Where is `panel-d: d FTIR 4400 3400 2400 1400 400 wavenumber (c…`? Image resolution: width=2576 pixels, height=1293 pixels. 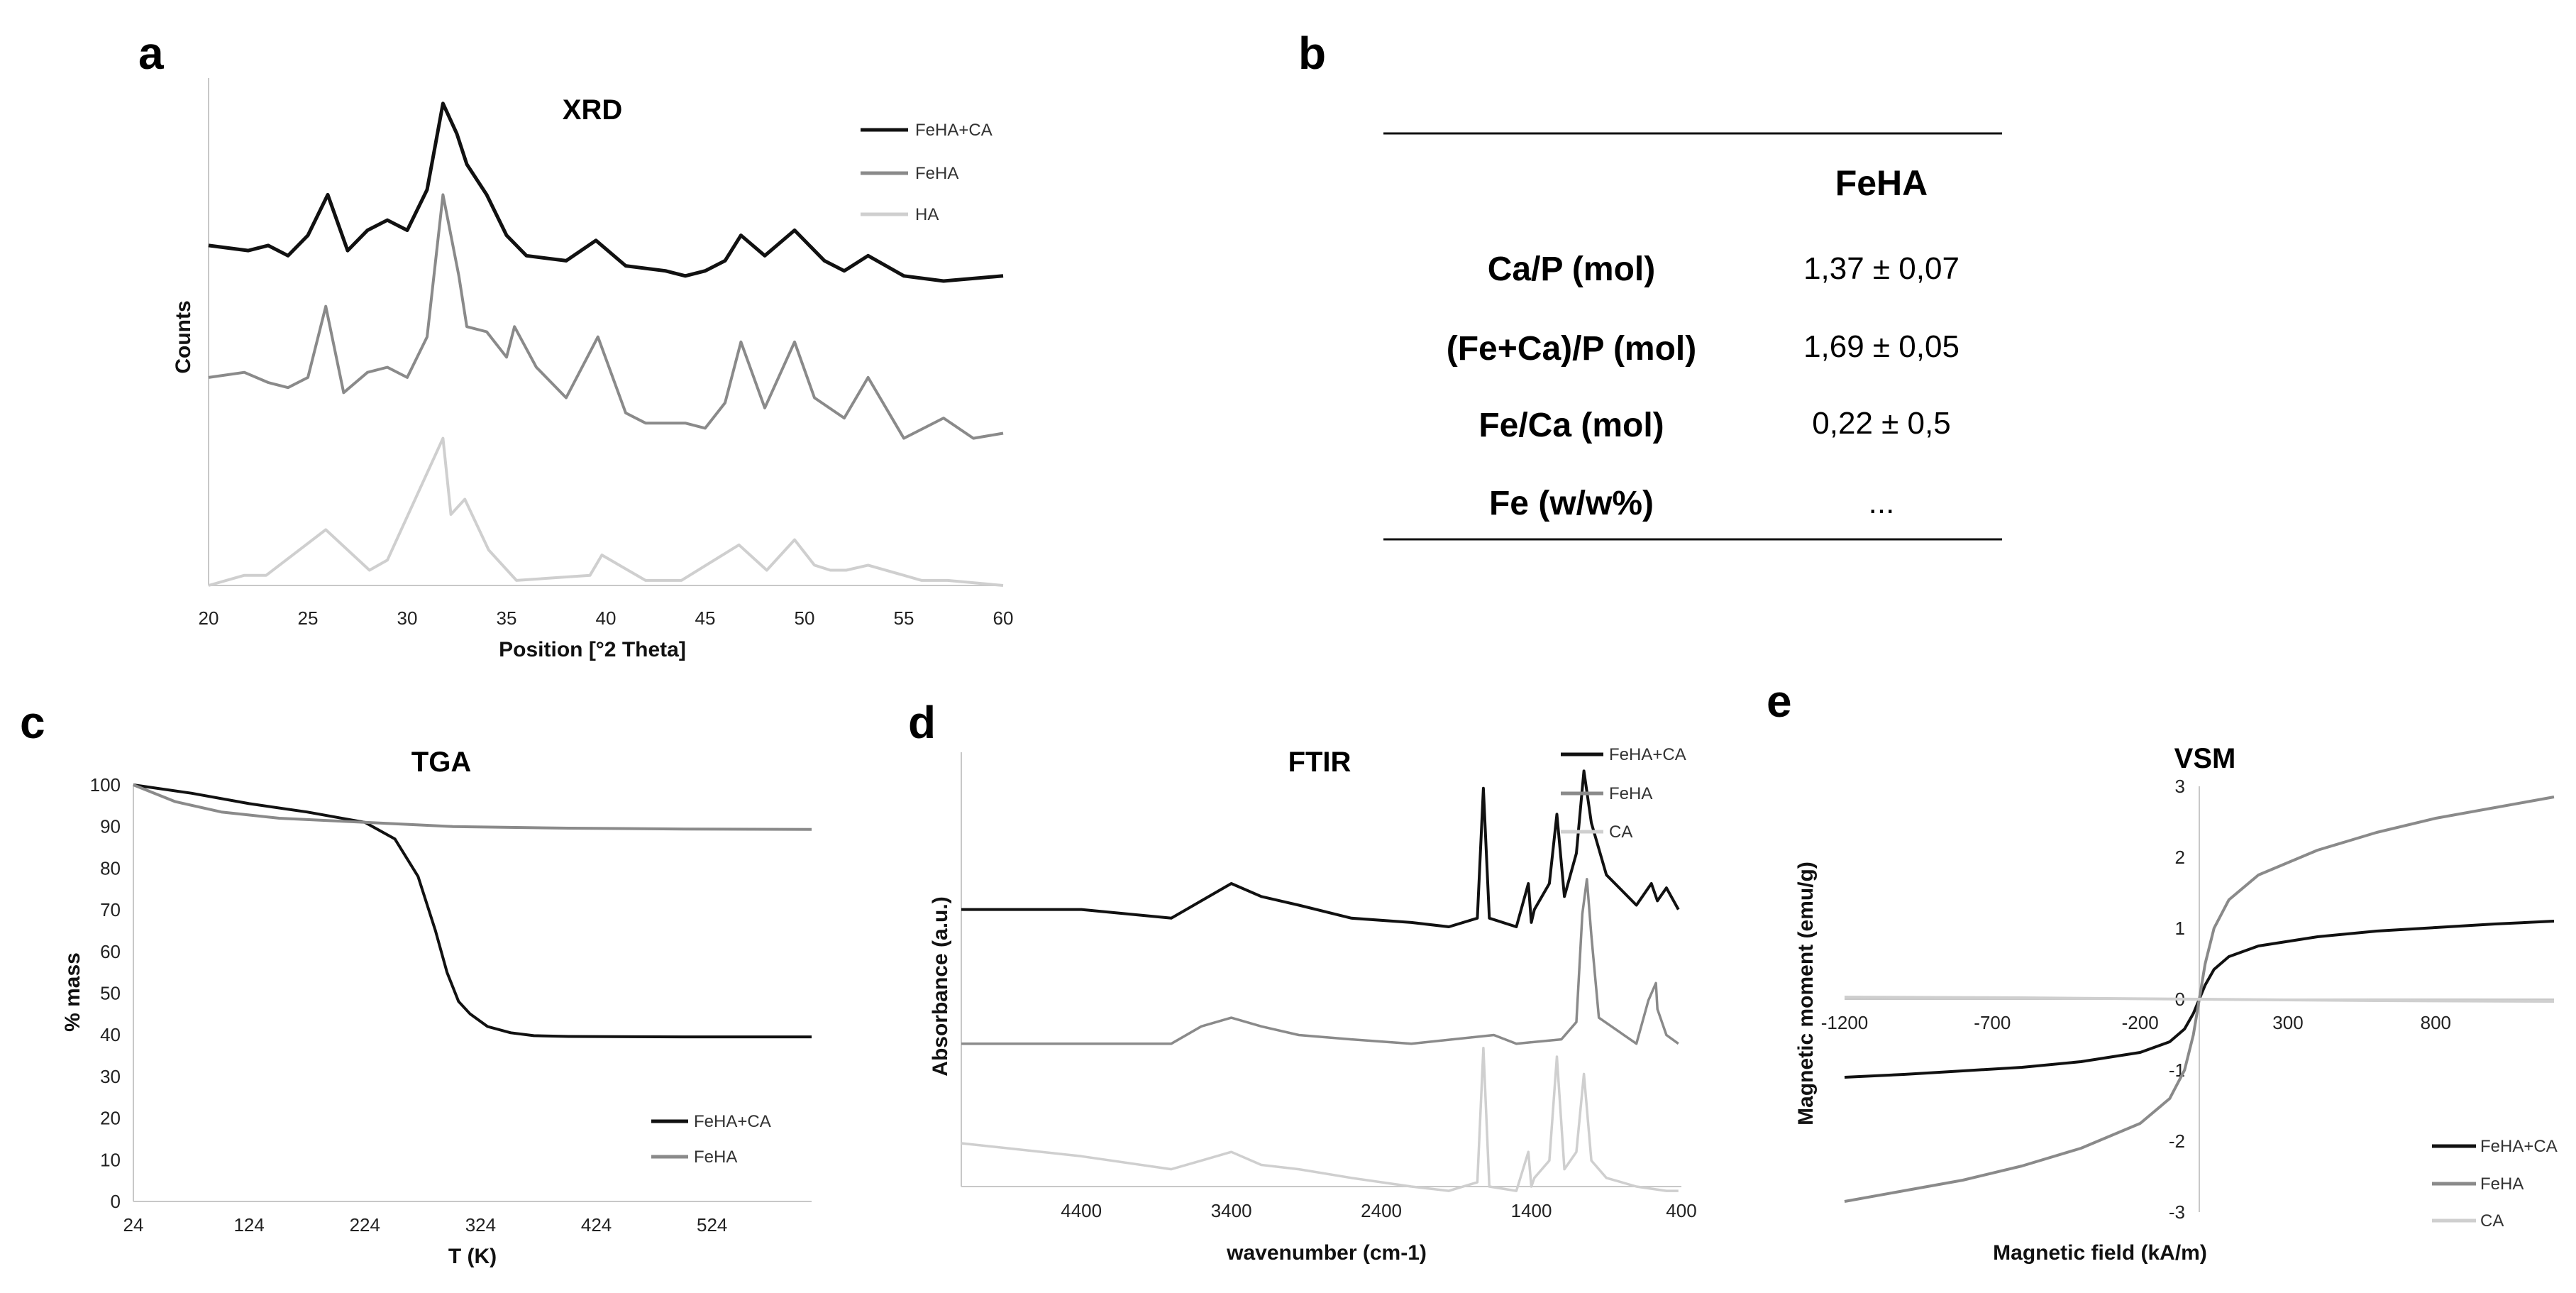
panel-d: d FTIR 4400 3400 2400 1400 400 wavenumber (c… is located at coordinates (1302, 981).